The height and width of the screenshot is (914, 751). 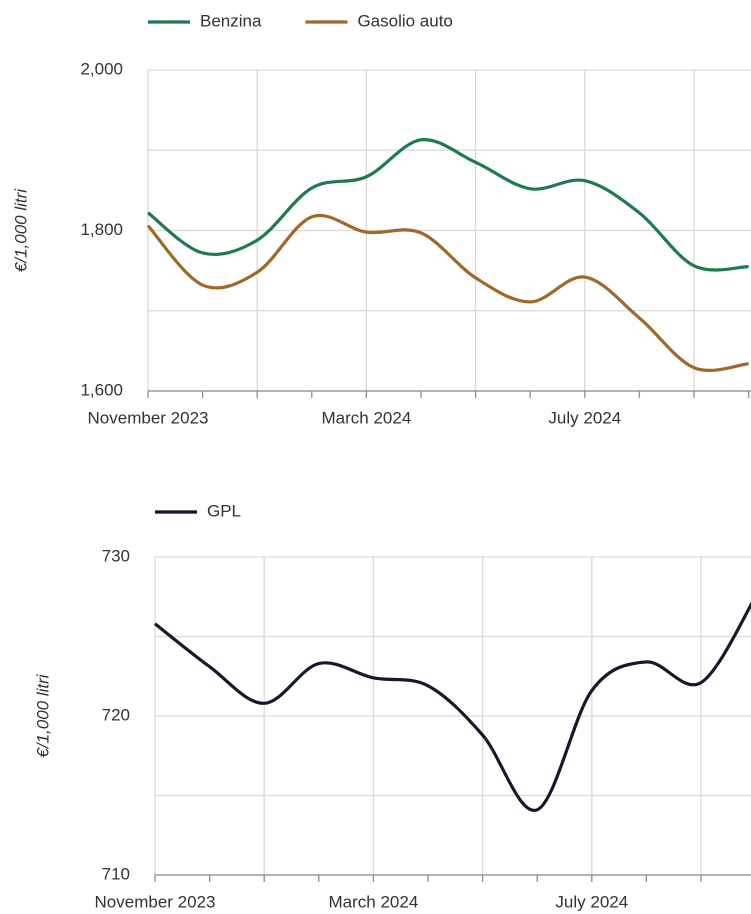 What do you see at coordinates (224, 510) in the screenshot?
I see `legend-label: GPL` at bounding box center [224, 510].